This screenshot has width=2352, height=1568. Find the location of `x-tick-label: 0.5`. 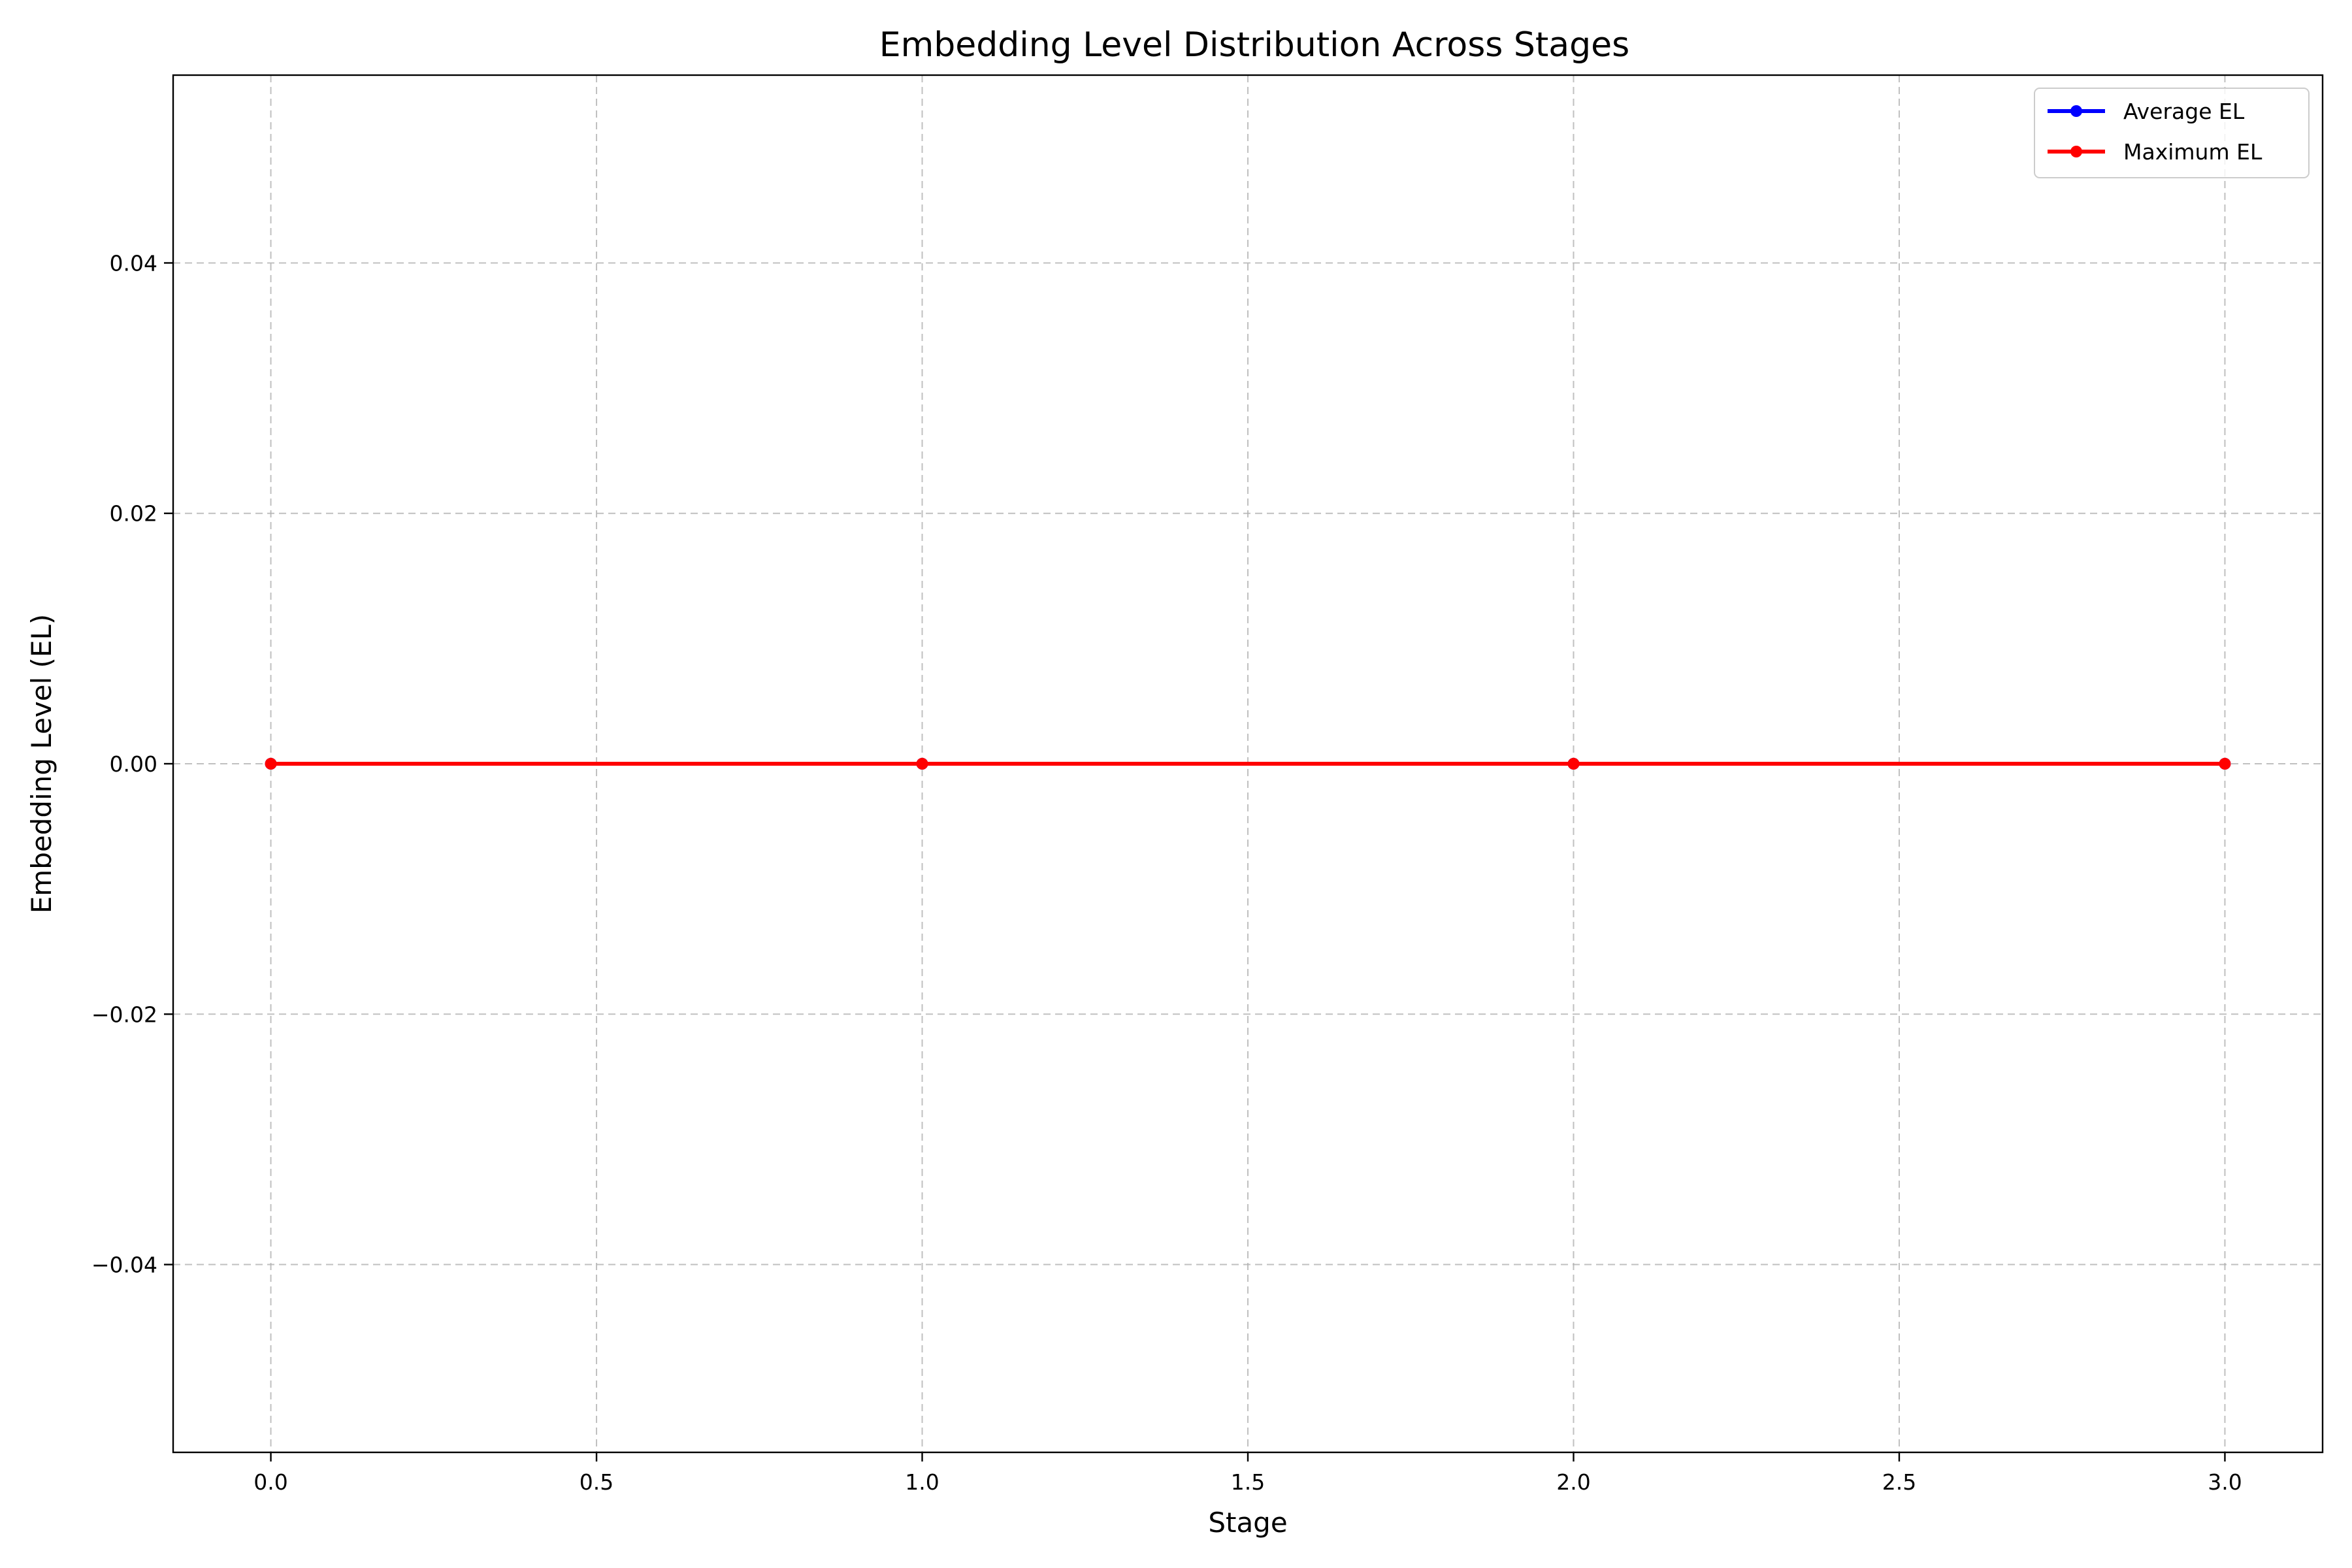

x-tick-label: 0.5 is located at coordinates (596, 1482).